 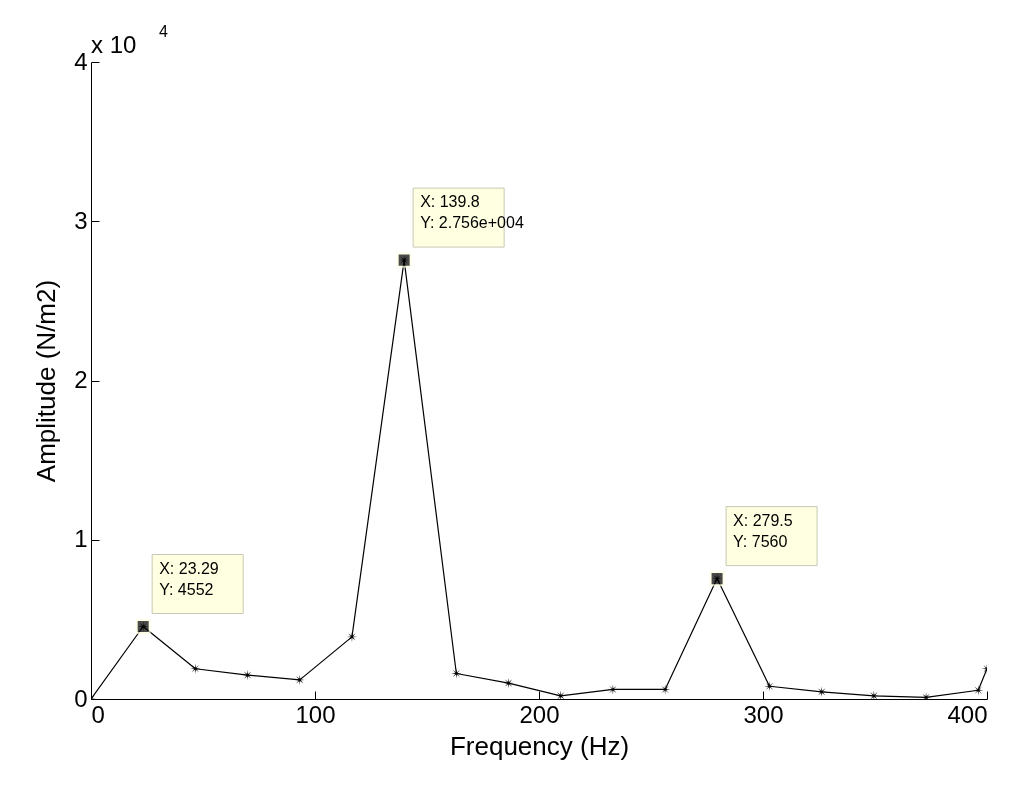 What do you see at coordinates (98, 714) in the screenshot?
I see `x-tick-label: 0` at bounding box center [98, 714].